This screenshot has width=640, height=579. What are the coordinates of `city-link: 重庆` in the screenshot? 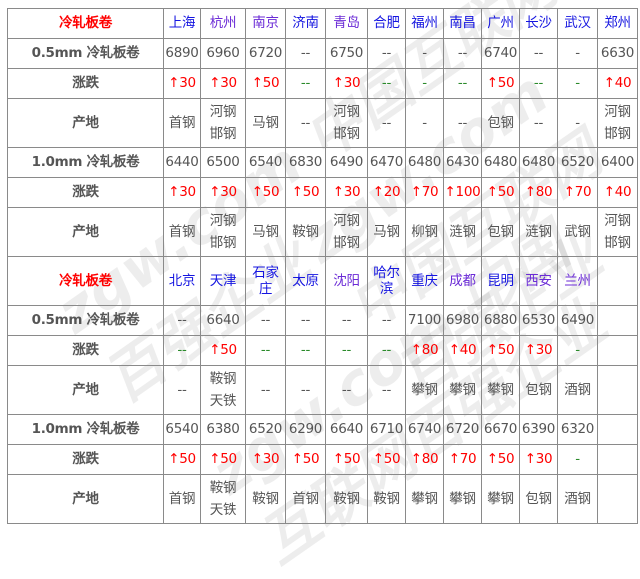 It's located at (424, 281).